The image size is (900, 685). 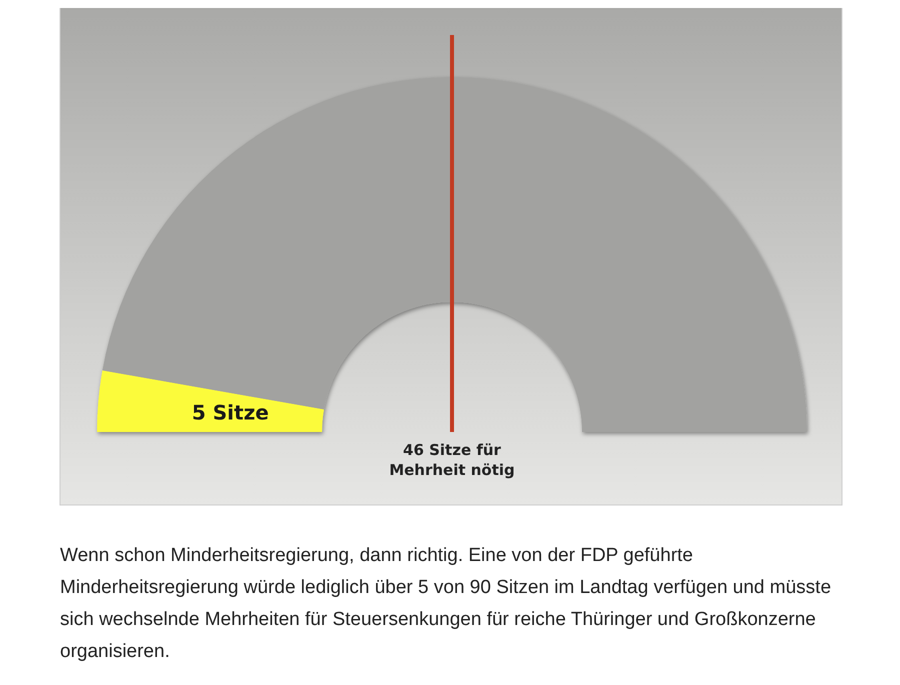 What do you see at coordinates (452, 460) in the screenshot?
I see `text: 46 Sitze für Mehrheit nötig` at bounding box center [452, 460].